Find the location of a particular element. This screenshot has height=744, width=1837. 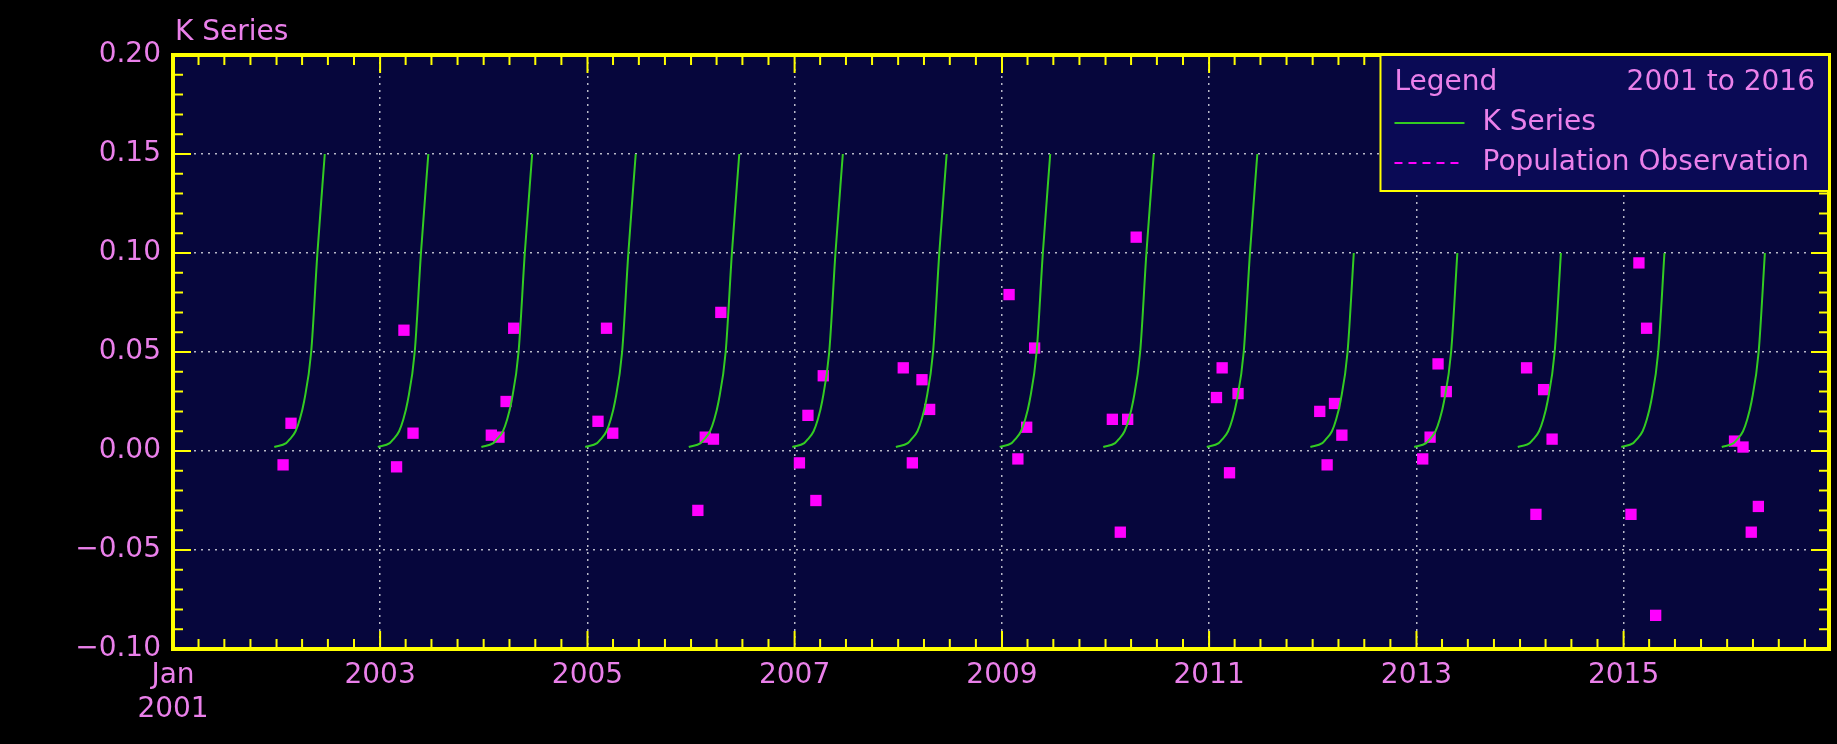

legend-title: Legend is located at coordinates (1446, 81).